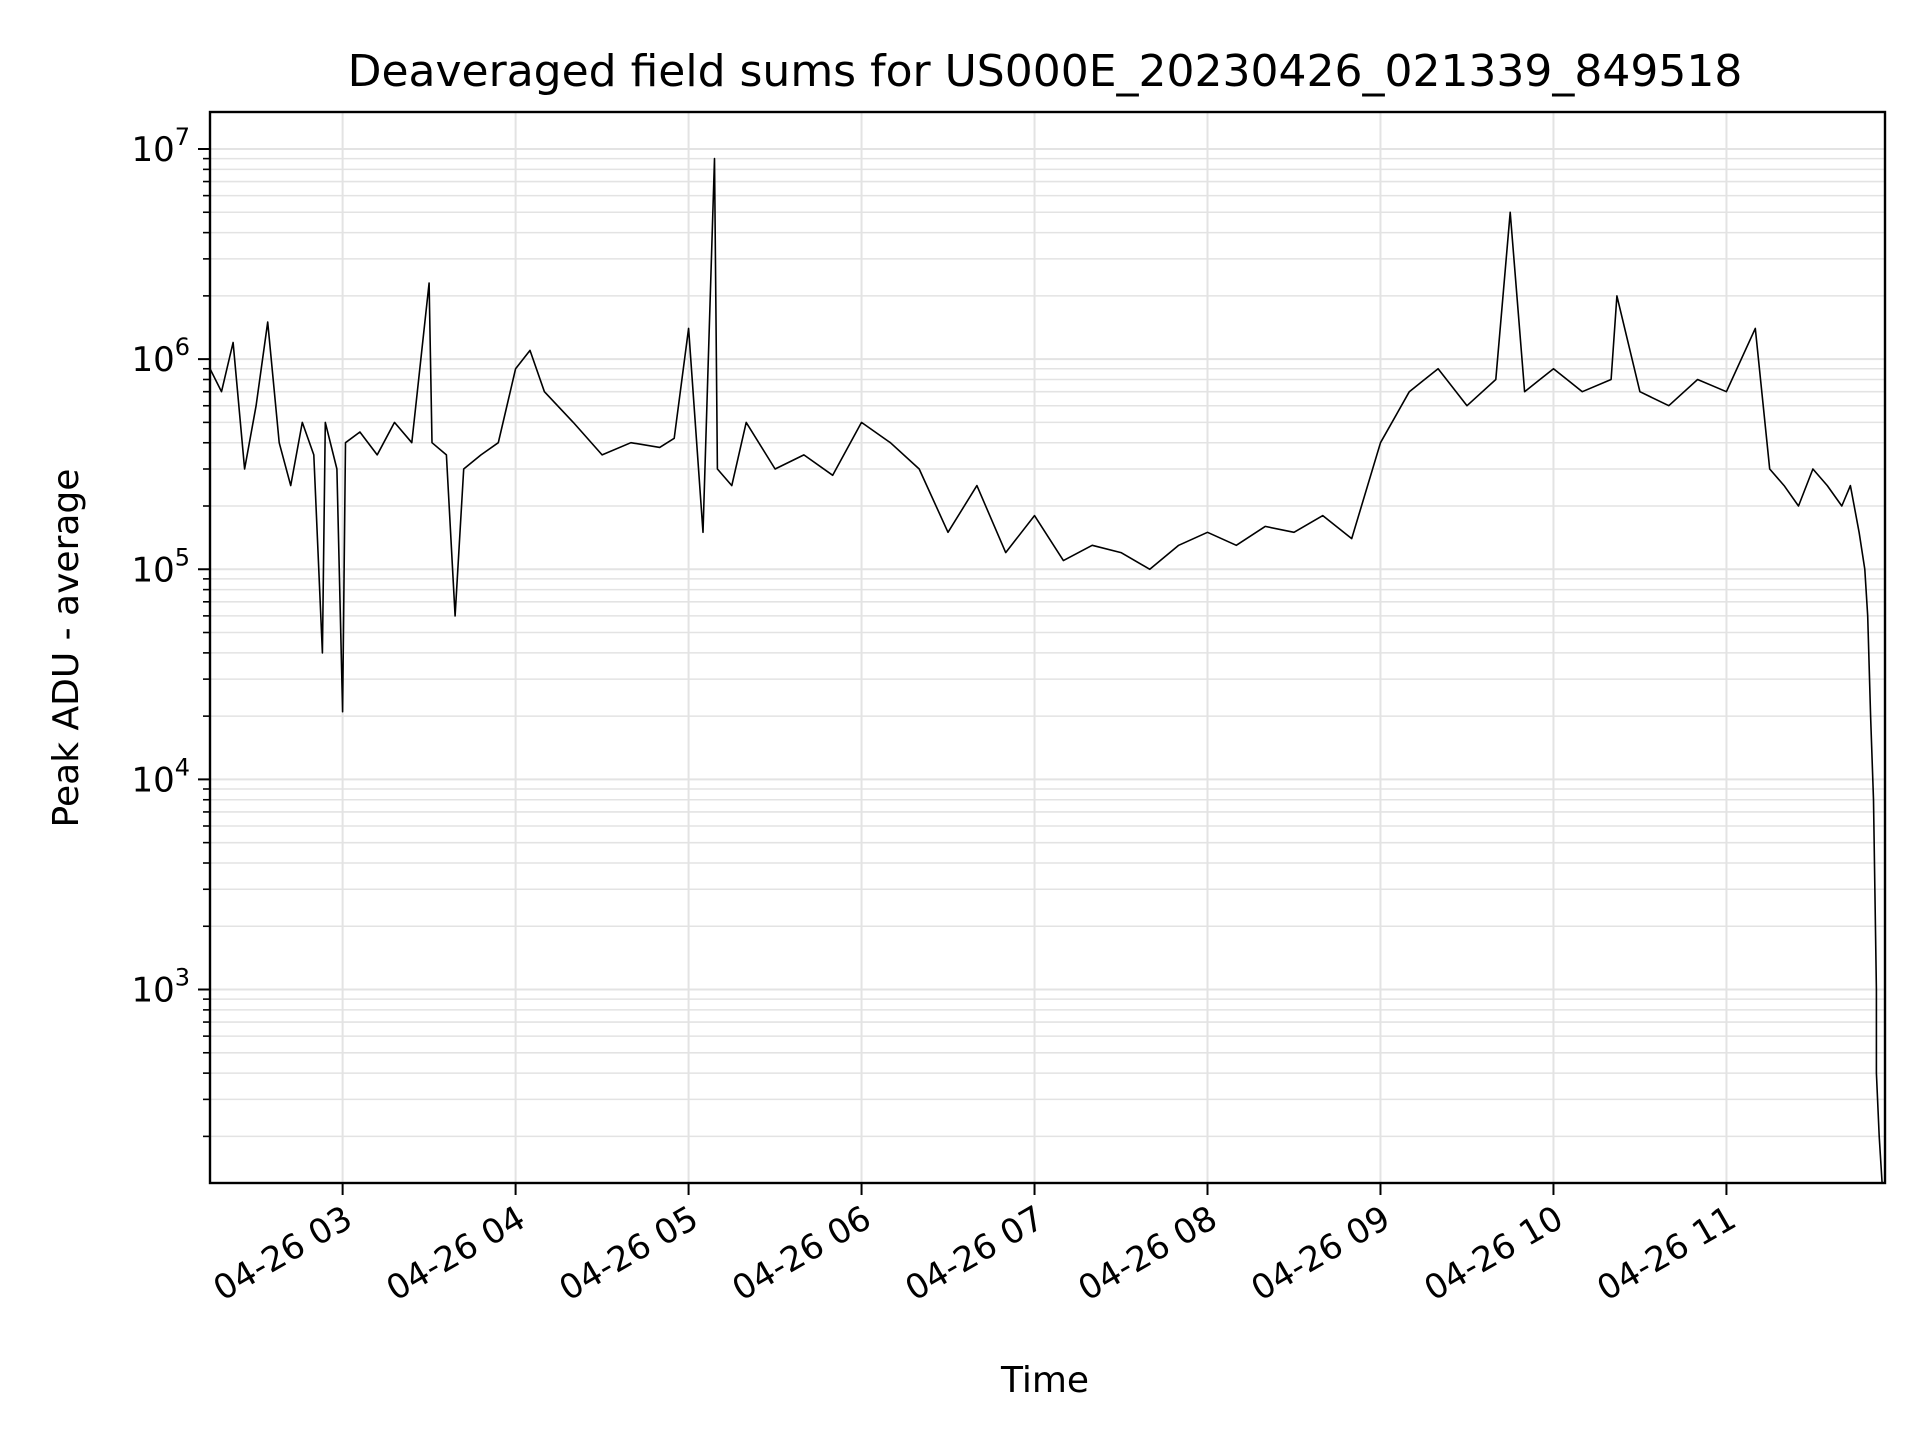 The width and height of the screenshot is (1920, 1440). What do you see at coordinates (1044, 1380) in the screenshot?
I see `x-axis-label: Time` at bounding box center [1044, 1380].